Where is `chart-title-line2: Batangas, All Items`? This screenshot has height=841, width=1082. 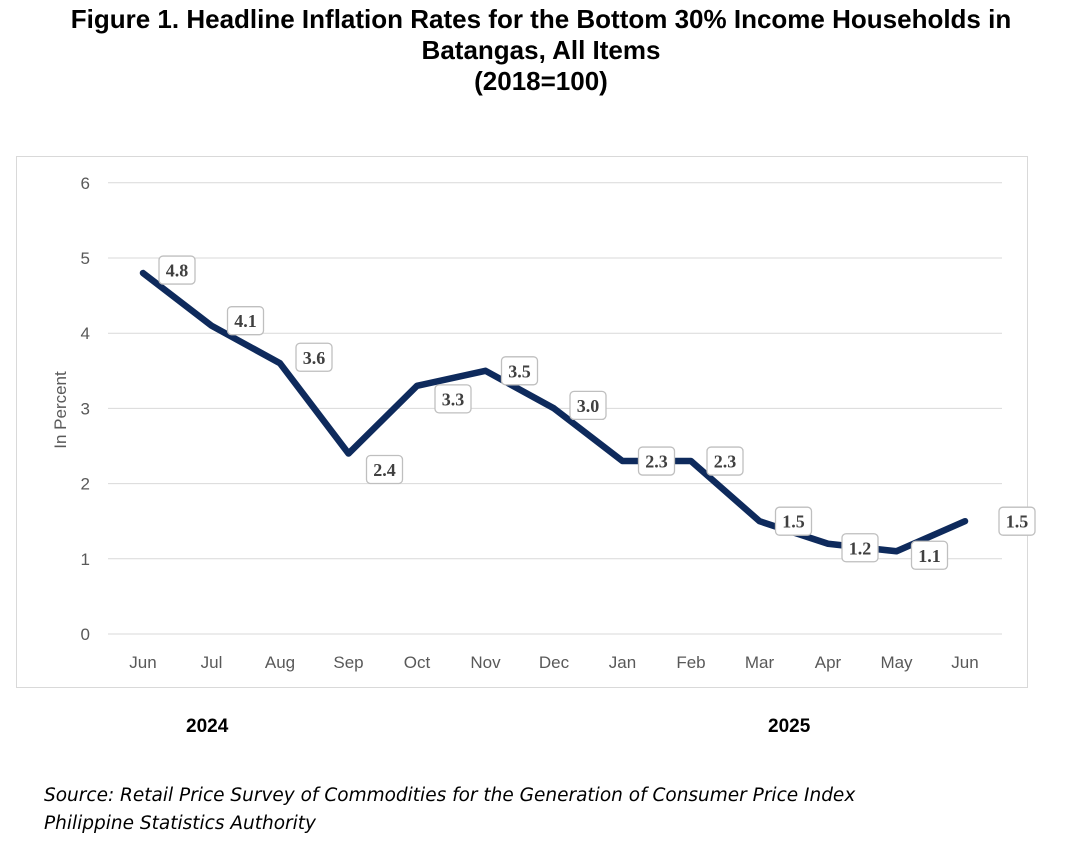
chart-title-line2: Batangas, All Items is located at coordinates (541, 50).